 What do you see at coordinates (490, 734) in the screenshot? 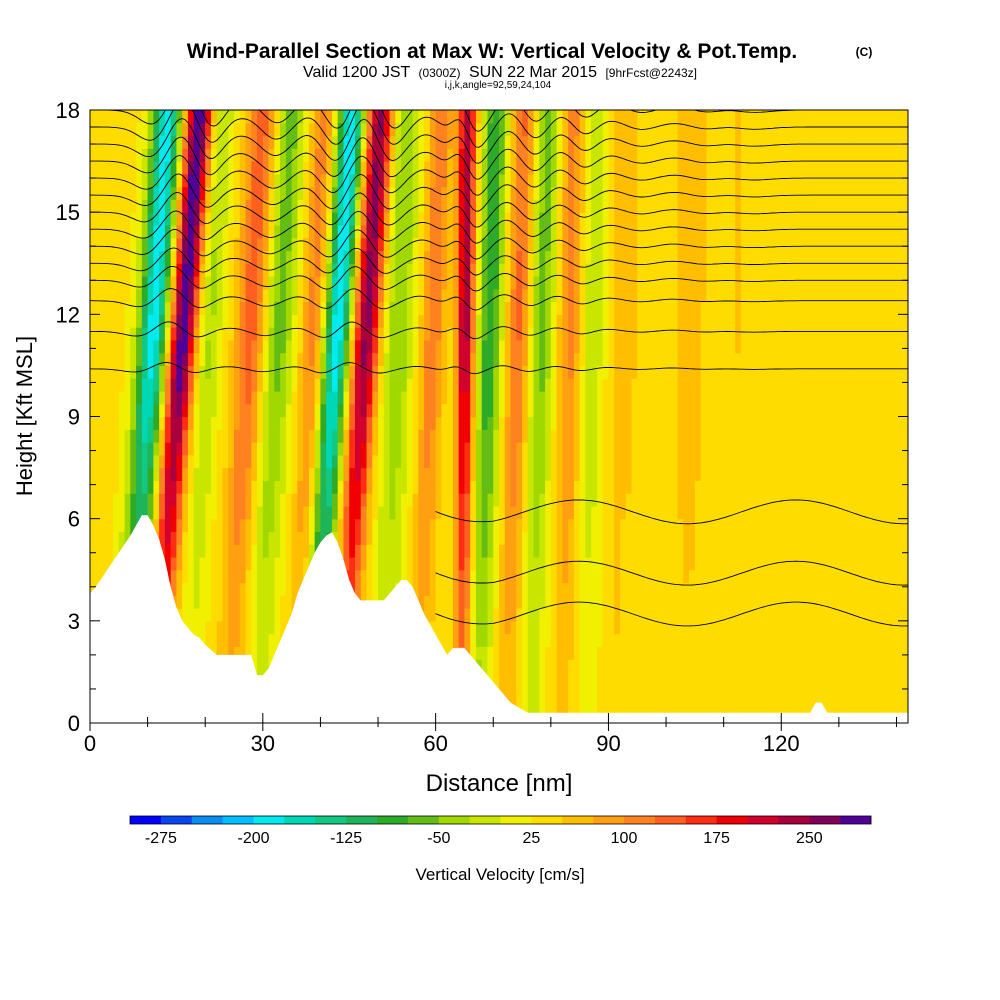
I see `x-axis-ticks: 0 30 60 90 120` at bounding box center [490, 734].